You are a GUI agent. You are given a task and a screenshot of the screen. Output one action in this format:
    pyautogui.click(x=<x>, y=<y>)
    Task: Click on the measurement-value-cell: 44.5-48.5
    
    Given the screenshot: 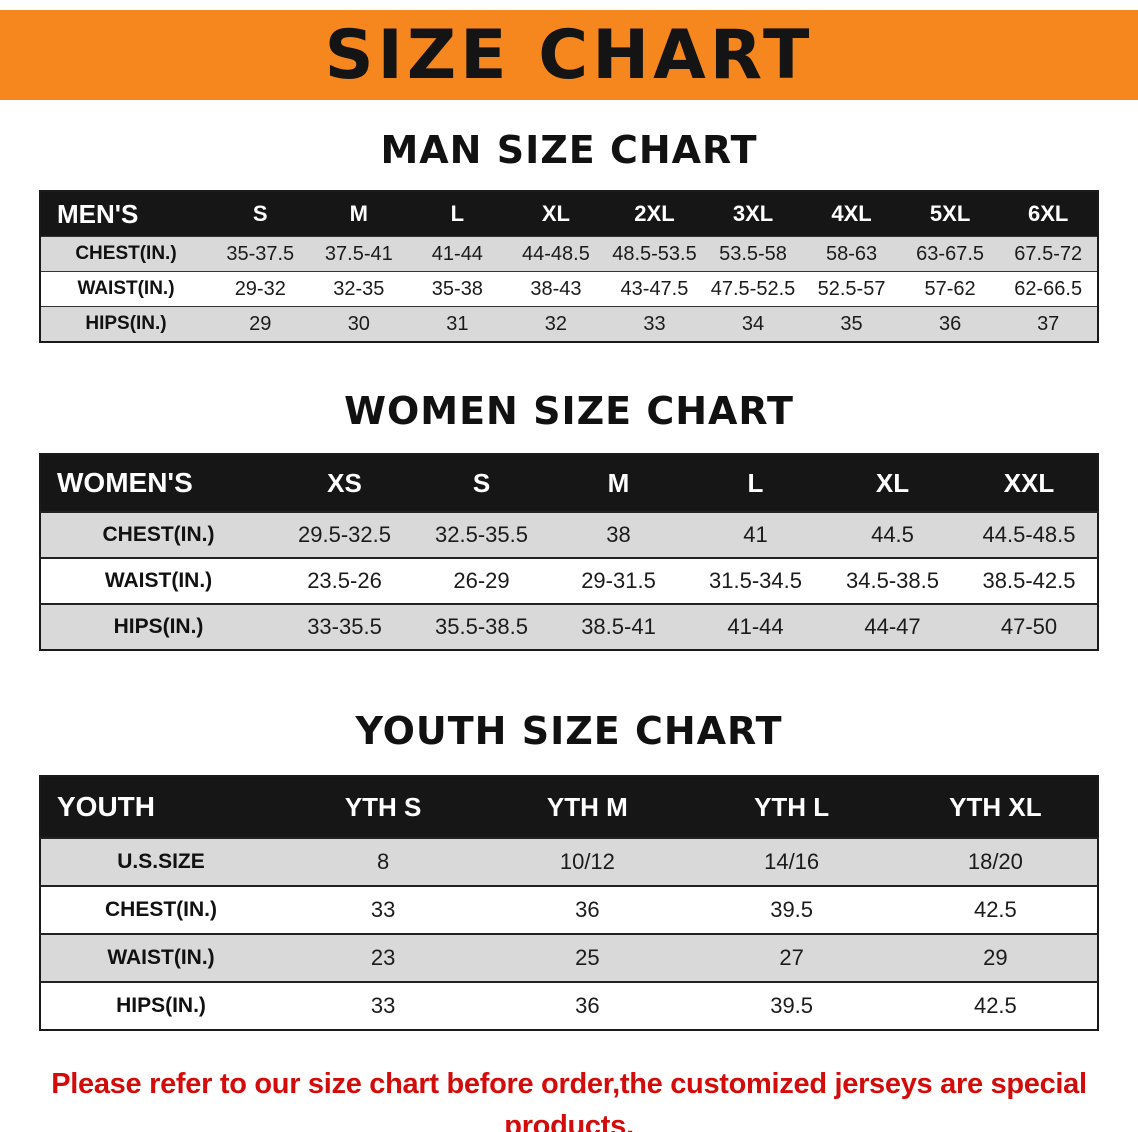 What is the action you would take?
    pyautogui.click(x=1029, y=534)
    